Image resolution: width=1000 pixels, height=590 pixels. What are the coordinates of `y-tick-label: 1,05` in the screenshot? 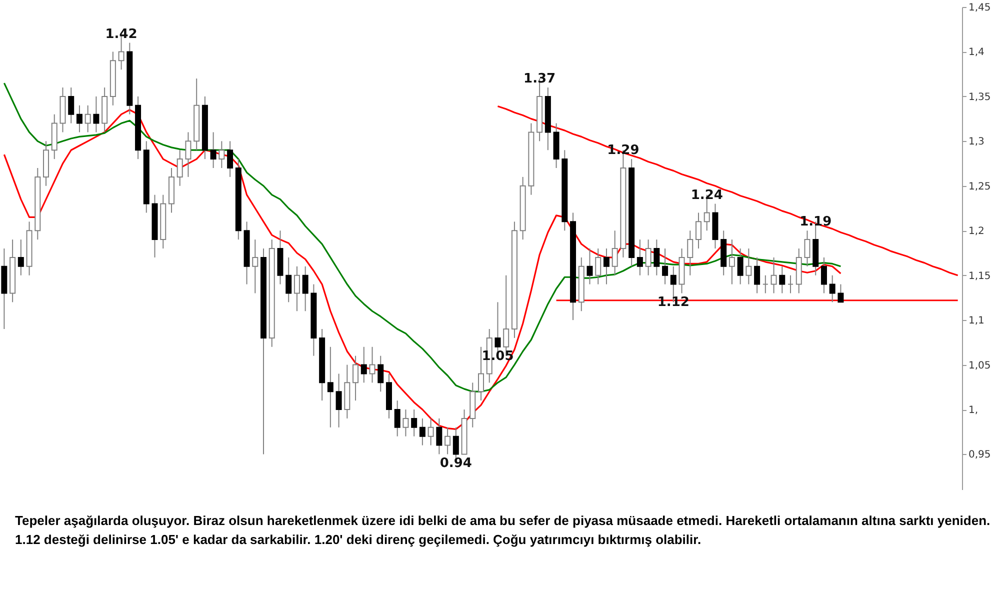 It's located at (979, 366).